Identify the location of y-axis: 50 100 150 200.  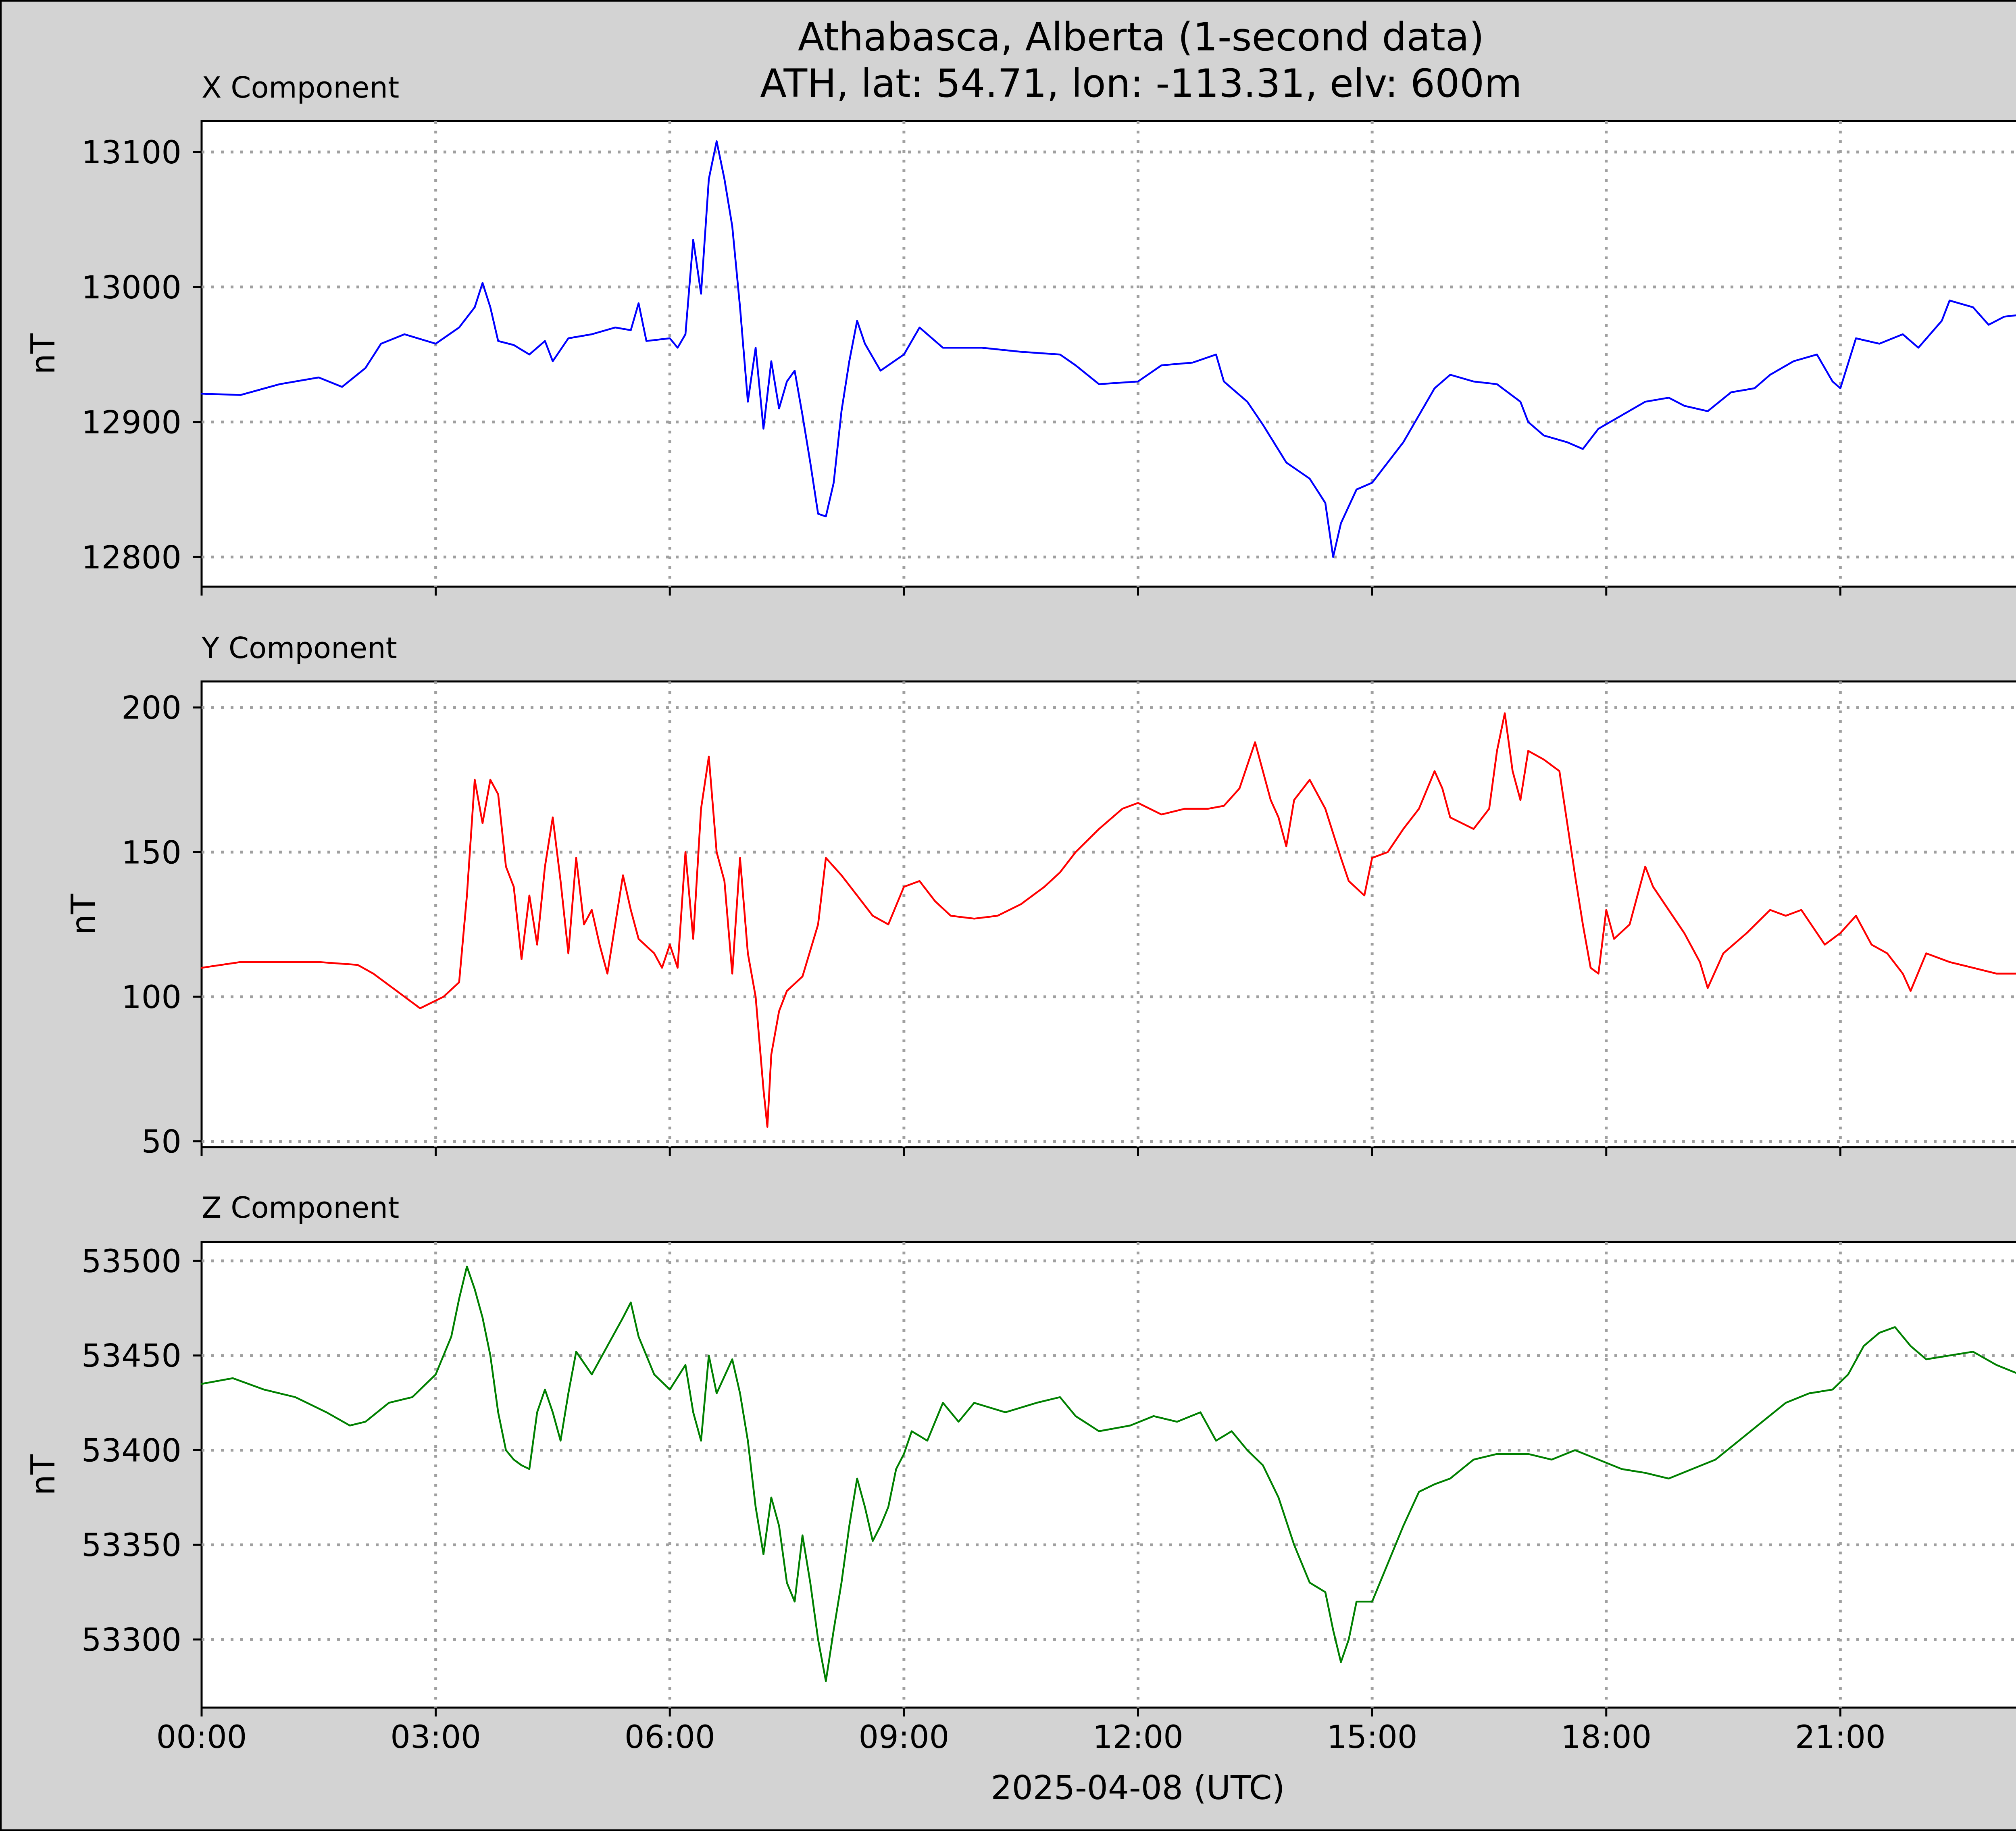
(161, 925).